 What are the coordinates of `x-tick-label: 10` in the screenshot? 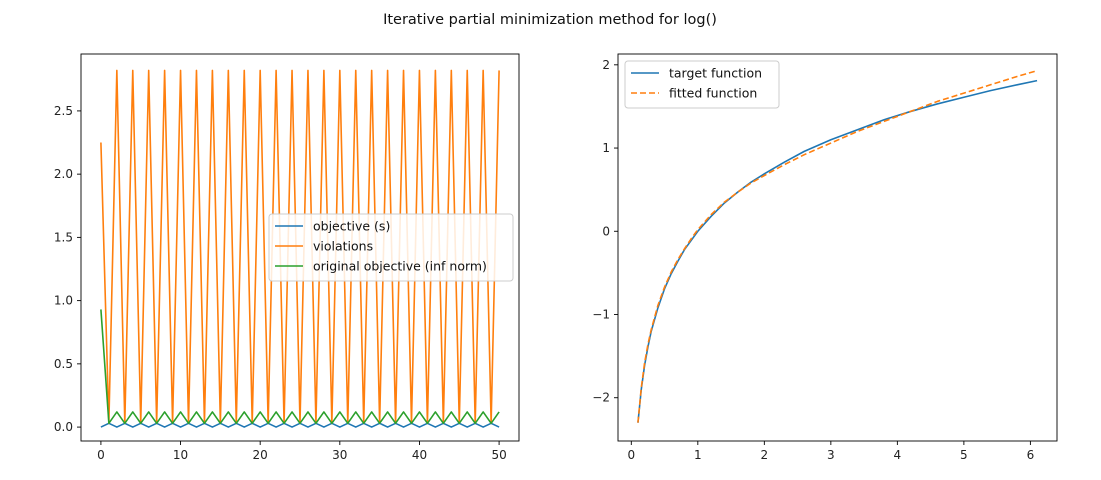 It's located at (180, 455).